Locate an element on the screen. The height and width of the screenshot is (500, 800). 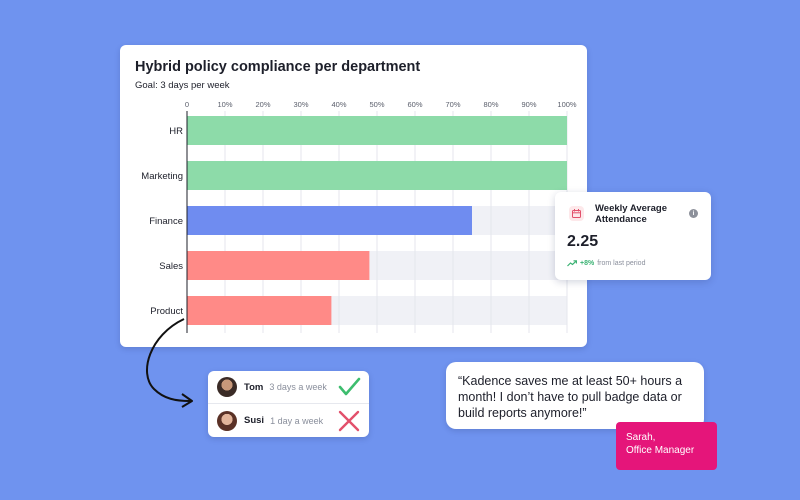
x-tick-label: 70% is located at coordinates (452, 104).